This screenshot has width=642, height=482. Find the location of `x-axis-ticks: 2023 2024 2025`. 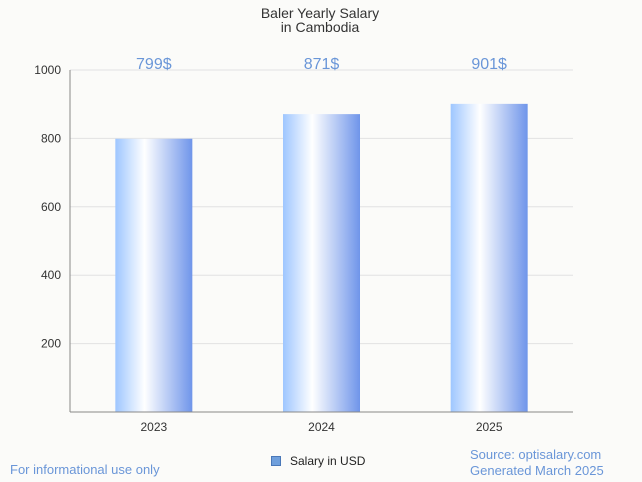

x-axis-ticks: 2023 2024 2025 is located at coordinates (321, 427).